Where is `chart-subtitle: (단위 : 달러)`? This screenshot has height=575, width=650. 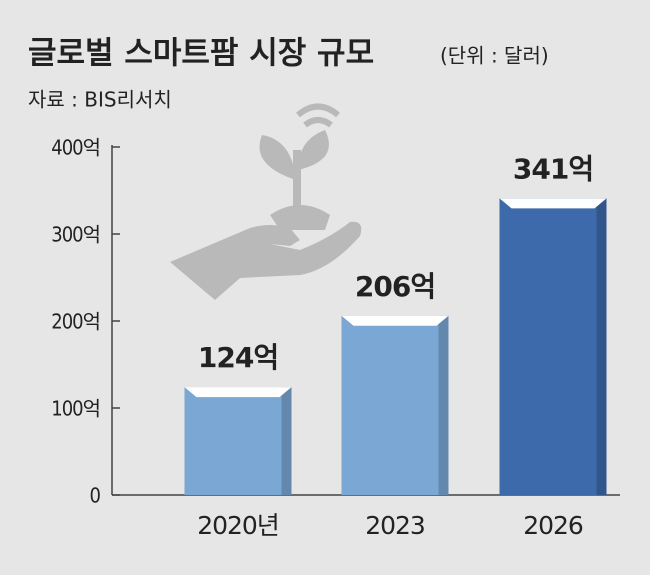 chart-subtitle: (단위 : 달러) is located at coordinates (494, 56).